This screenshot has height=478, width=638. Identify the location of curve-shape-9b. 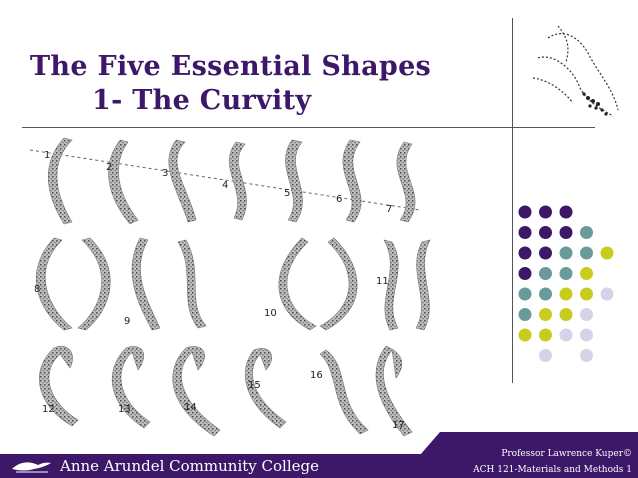
(192, 284).